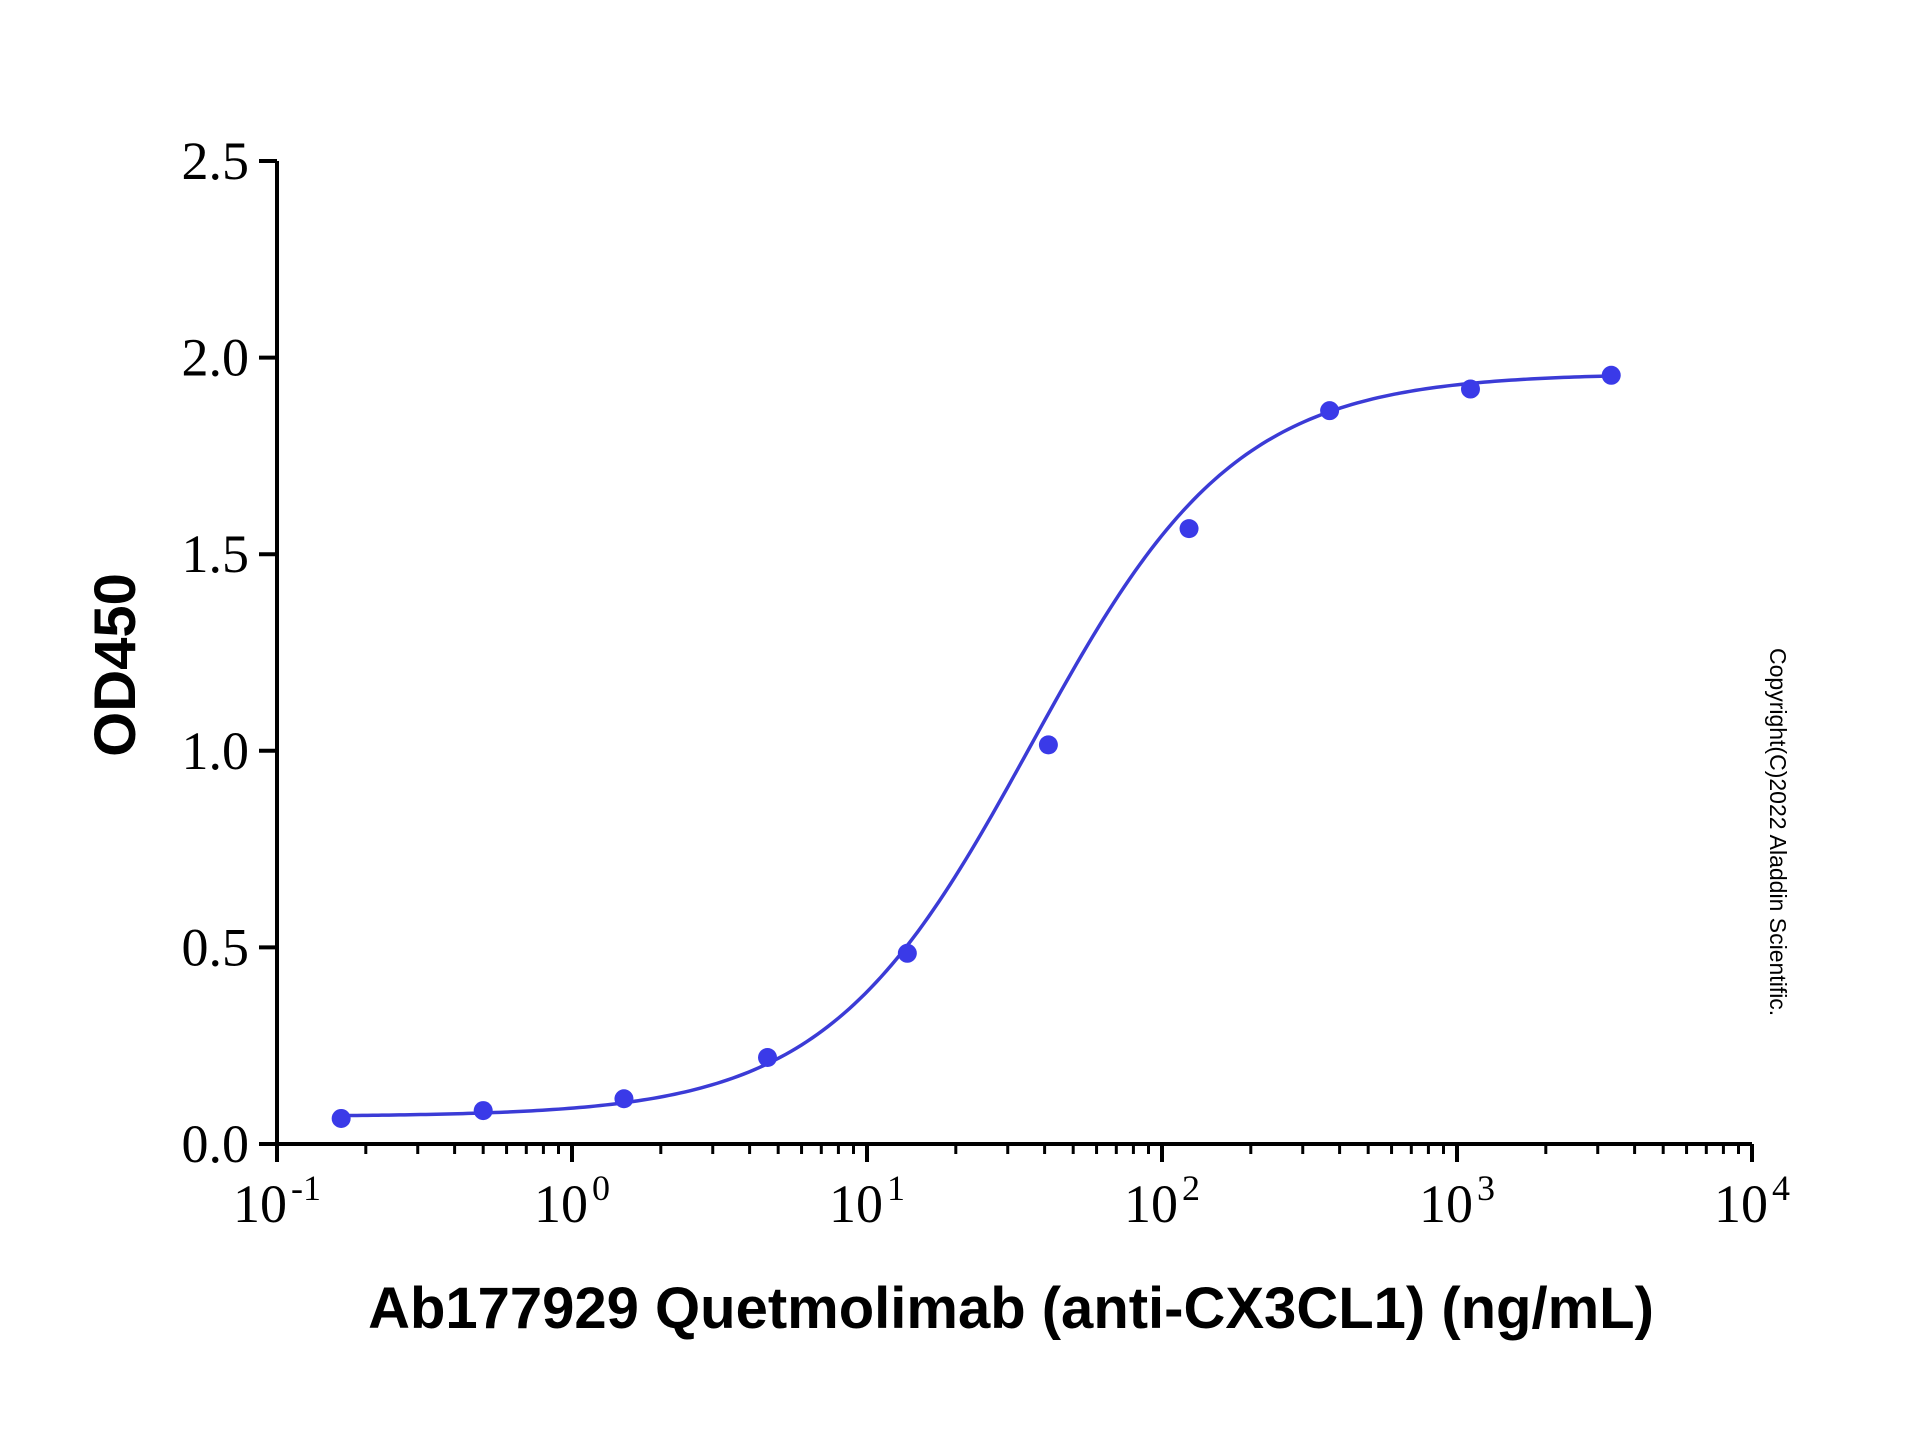 The width and height of the screenshot is (1920, 1440). I want to click on x-tick-label: 10 0, so click(572, 1201).